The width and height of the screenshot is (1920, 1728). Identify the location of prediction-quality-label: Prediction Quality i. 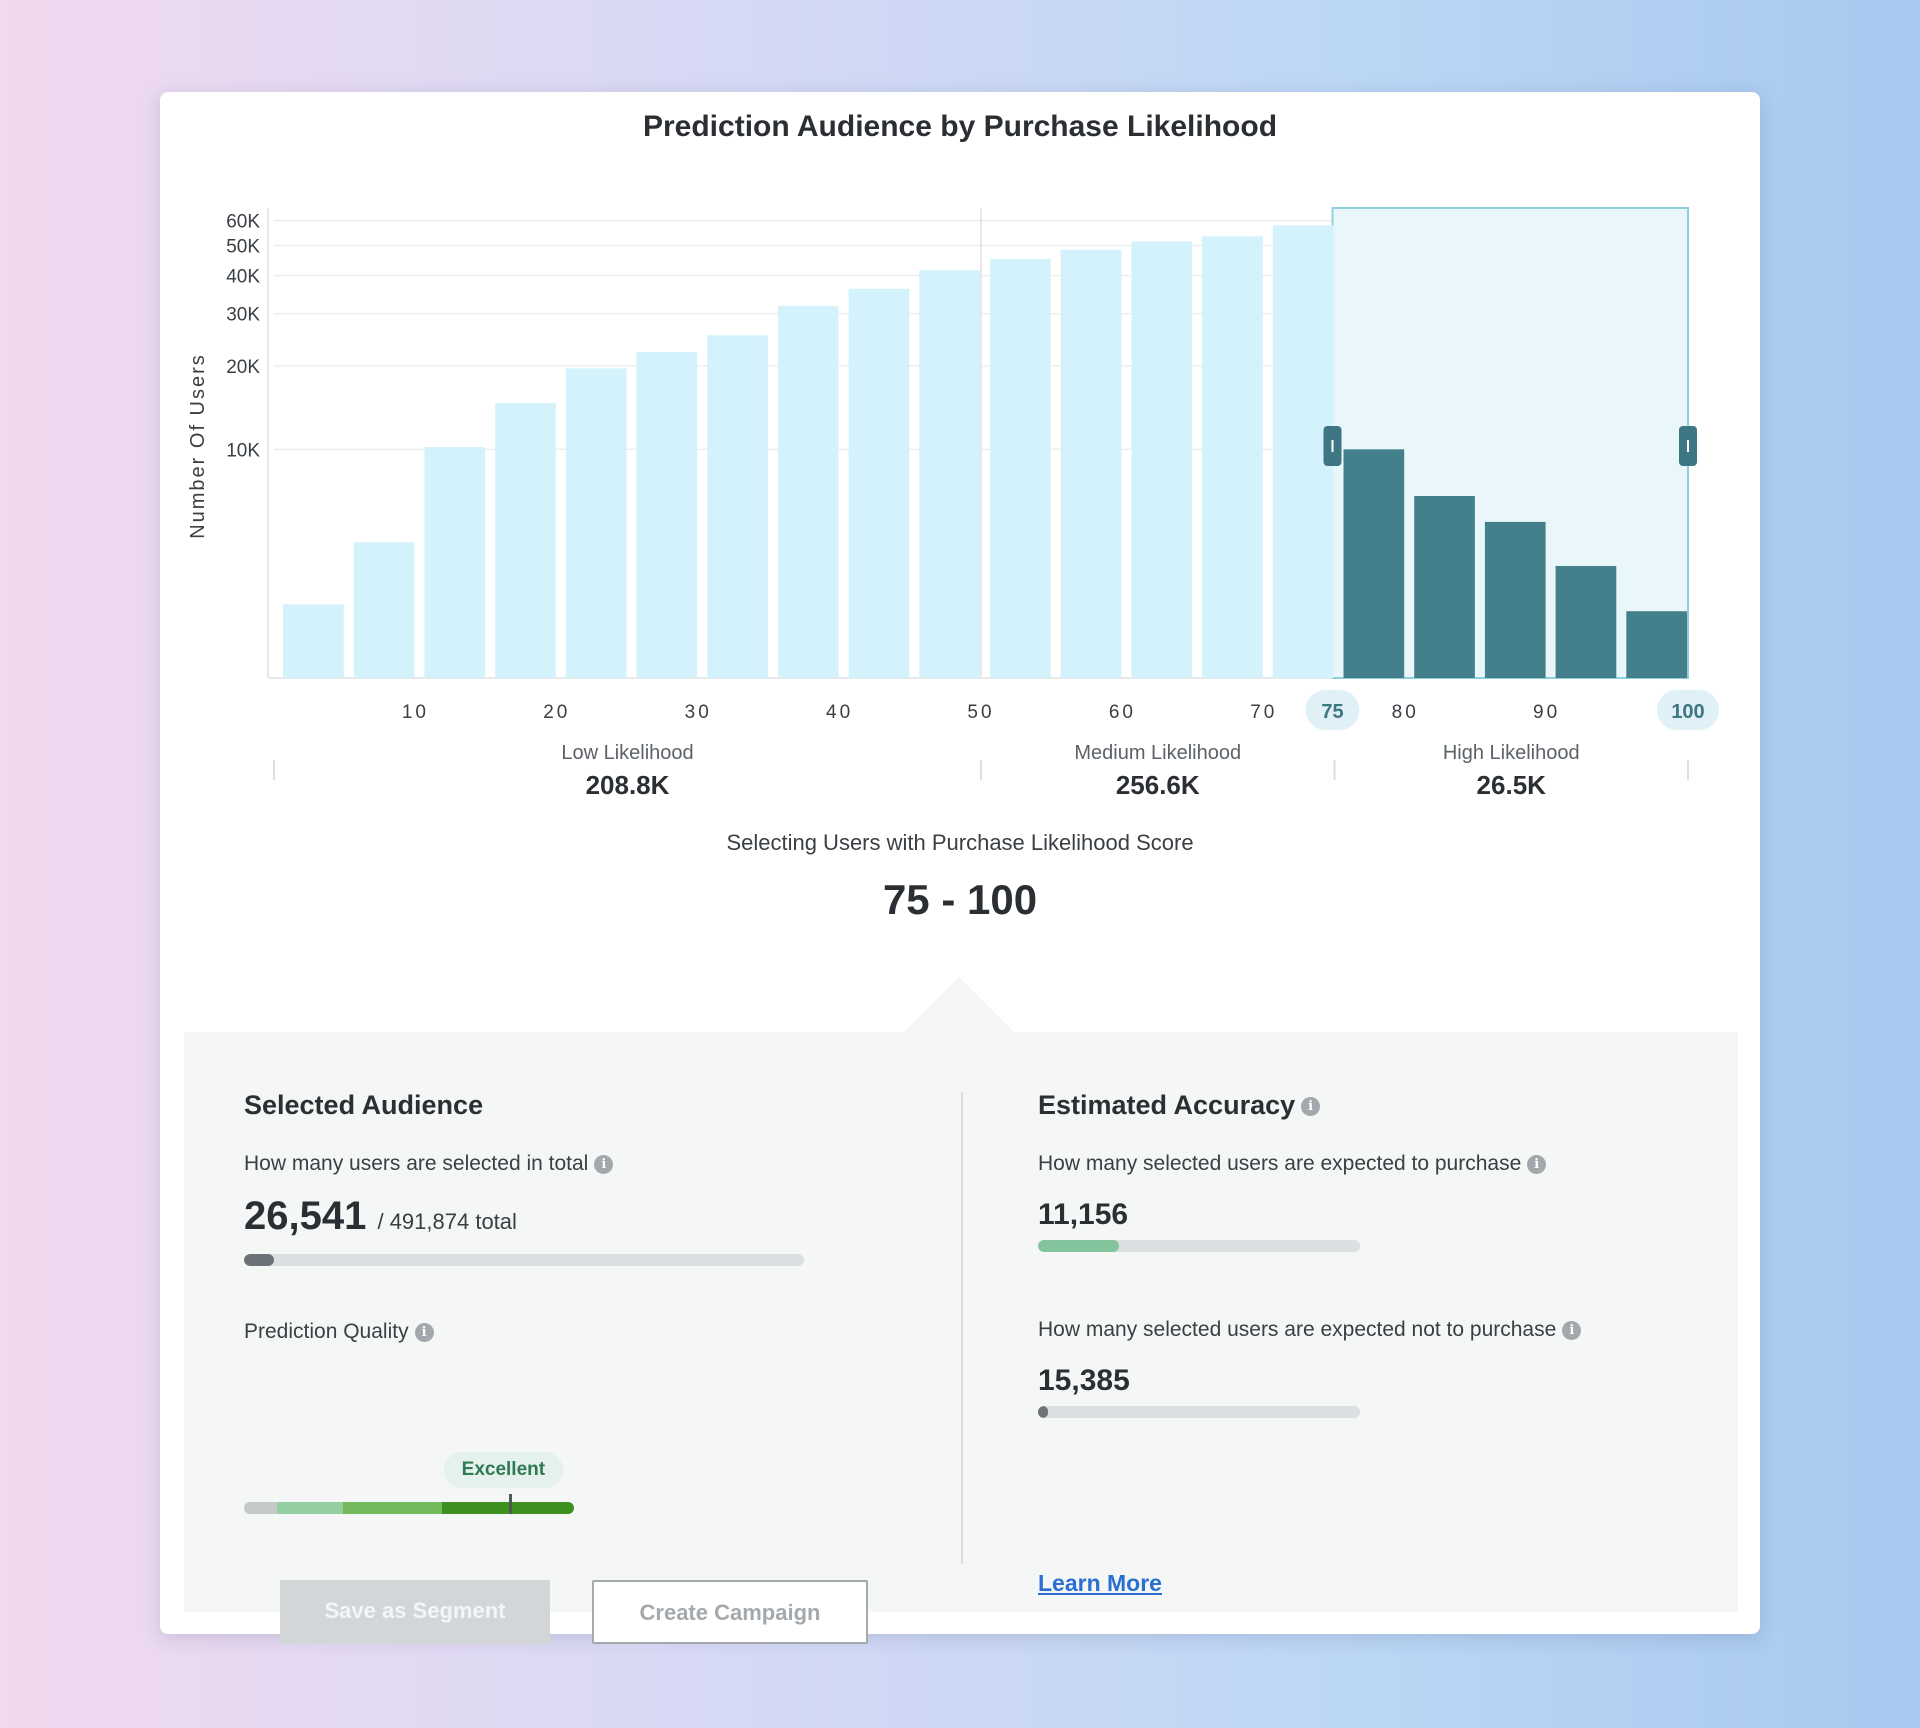
(339, 1332).